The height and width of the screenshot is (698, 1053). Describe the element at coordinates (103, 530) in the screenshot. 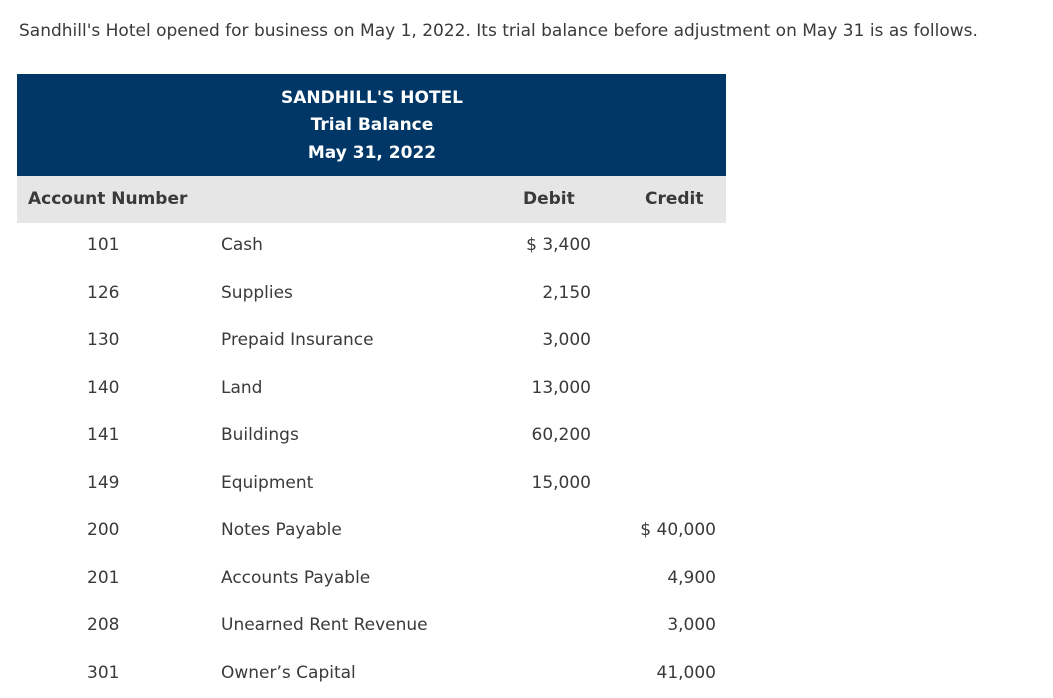

I see `account-number: 200` at that location.